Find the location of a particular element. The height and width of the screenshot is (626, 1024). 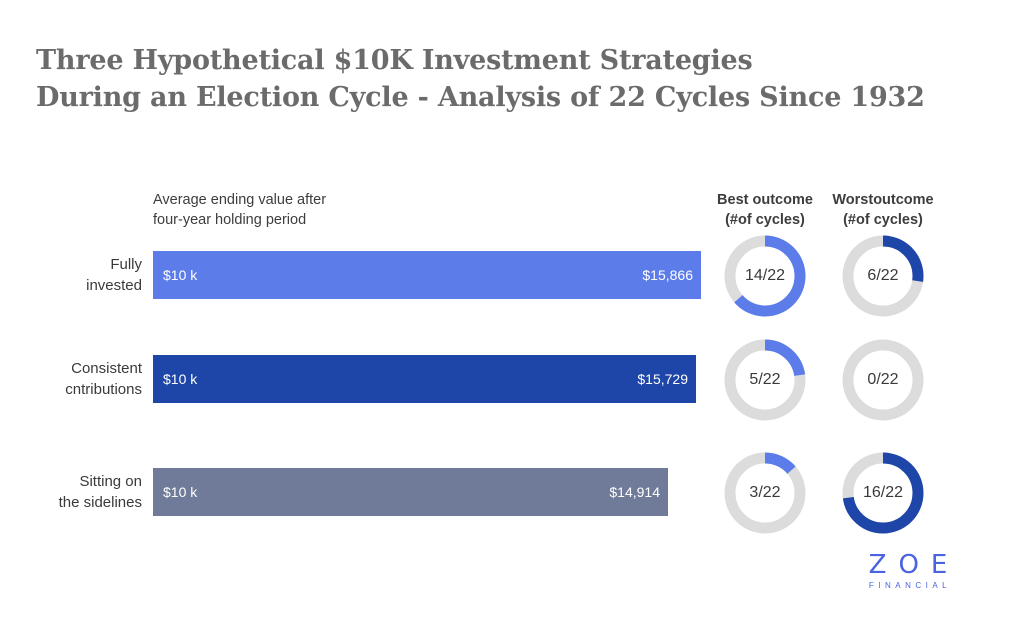

best-outcome-donut: 14/22 is located at coordinates (765, 276).